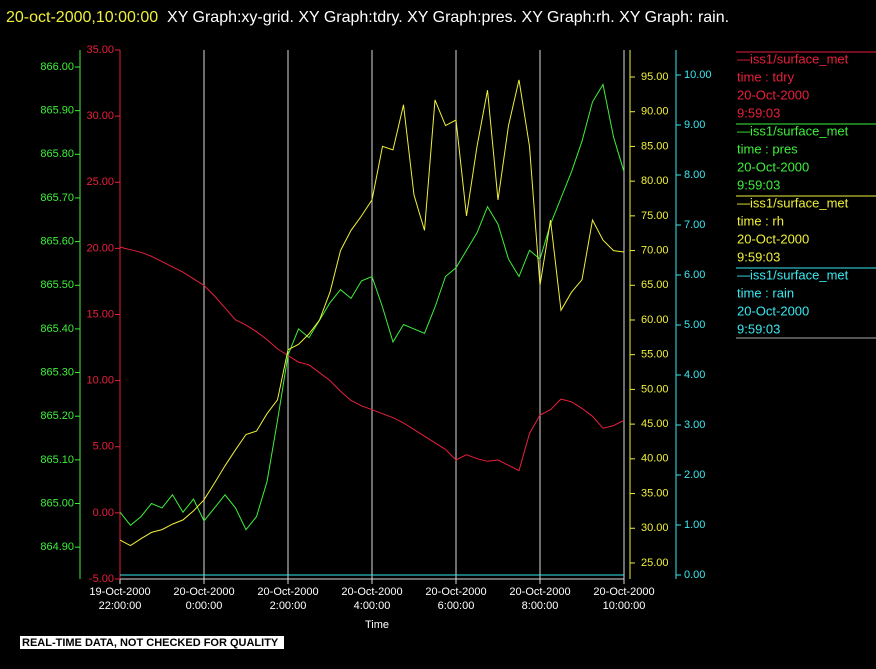  I want to click on y-tick-label: 865.20, so click(57, 416).